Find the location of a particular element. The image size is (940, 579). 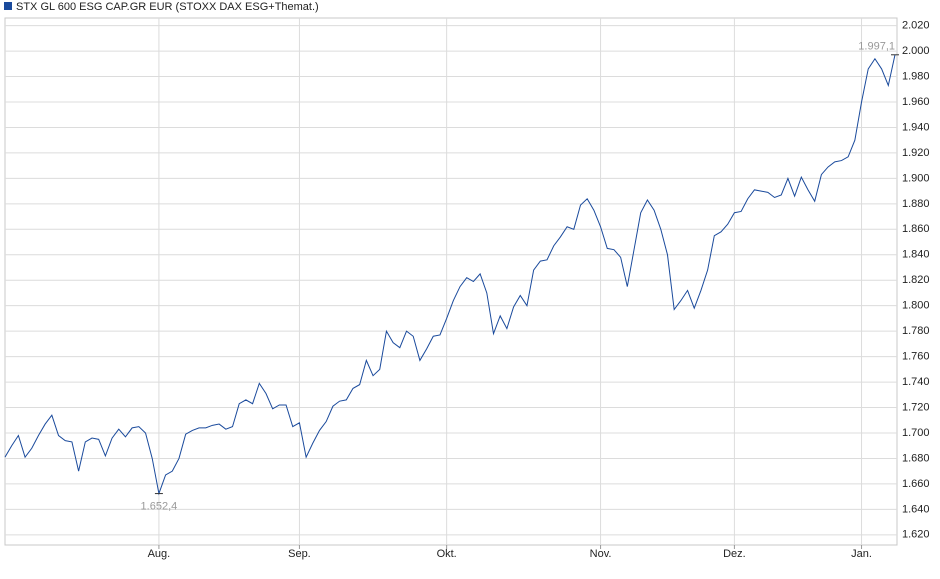

y-tick-label: 1.980 is located at coordinates (916, 76).